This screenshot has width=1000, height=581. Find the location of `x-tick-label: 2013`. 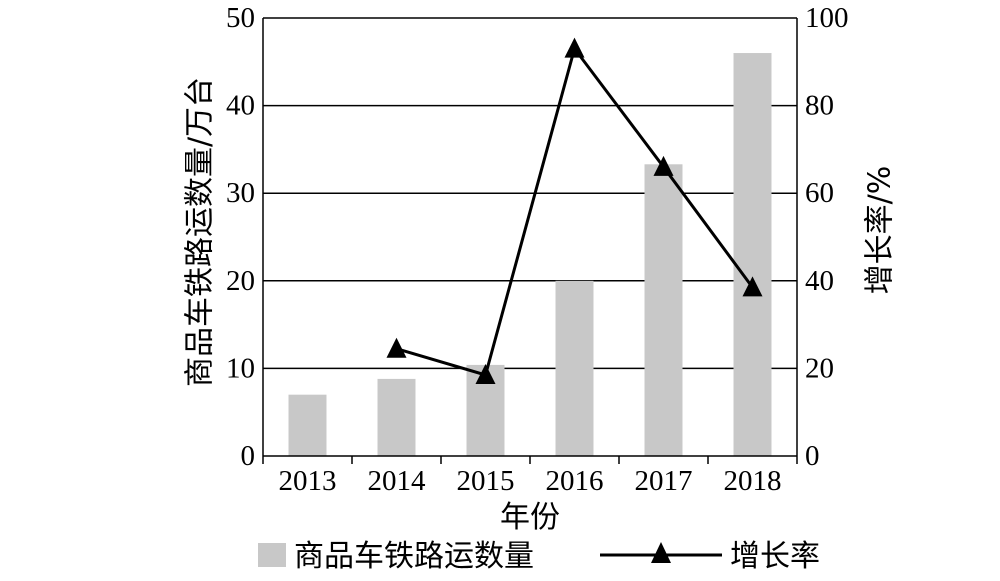

x-tick-label: 2013 is located at coordinates (308, 481).